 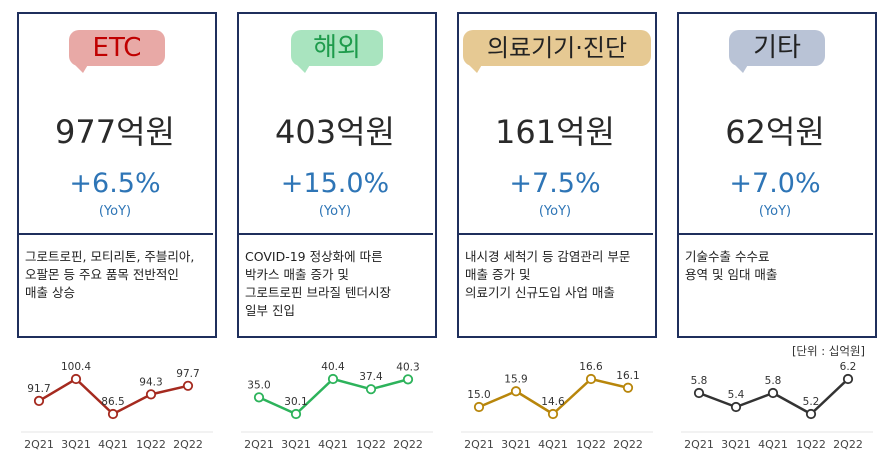 I want to click on data-label: 5.4, so click(x=736, y=395).